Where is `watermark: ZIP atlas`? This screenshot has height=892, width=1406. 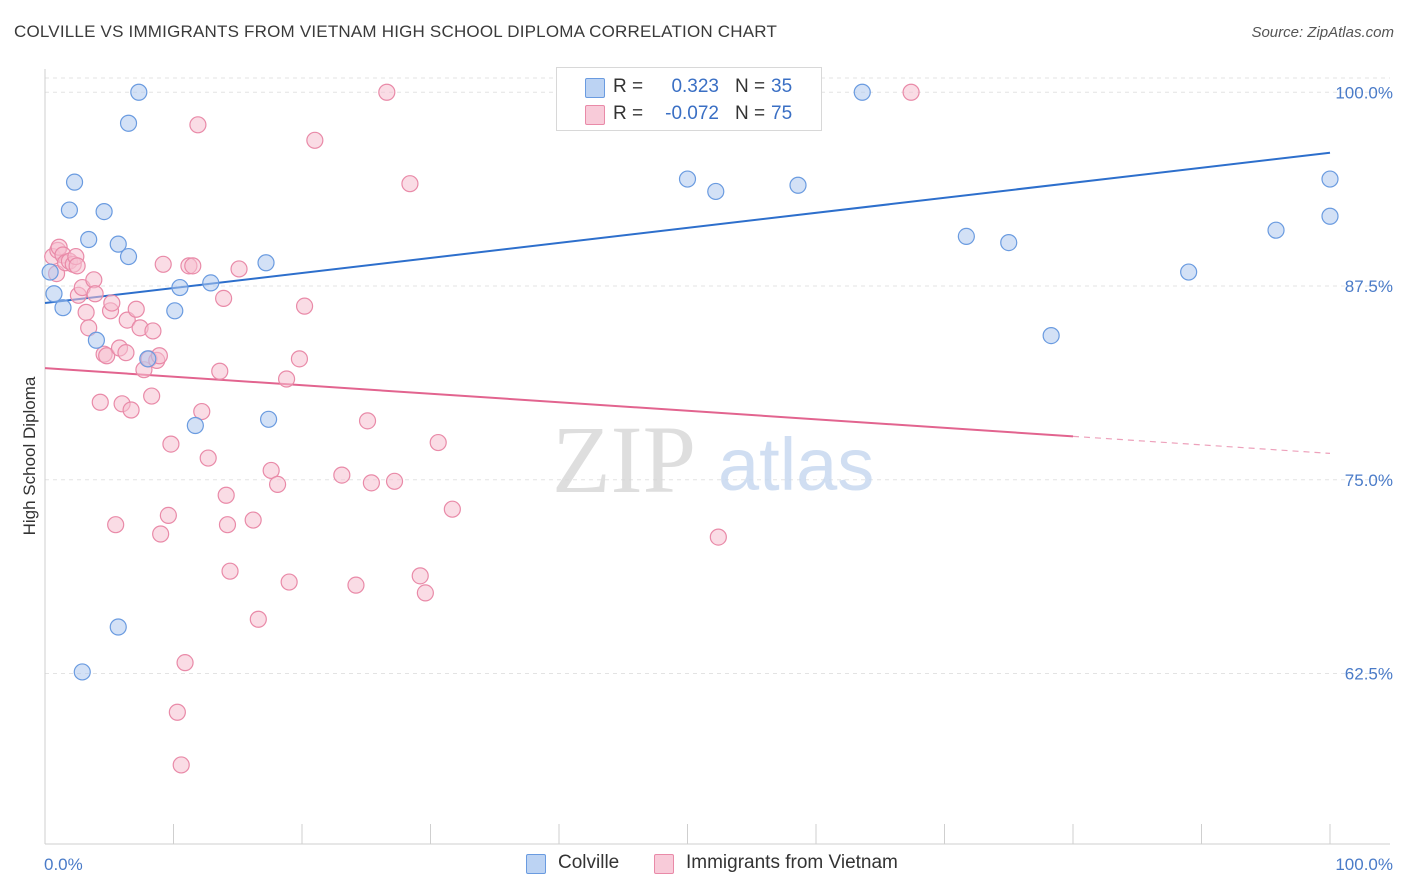
watermark: ZIP atlas is located at coordinates (713, 459).